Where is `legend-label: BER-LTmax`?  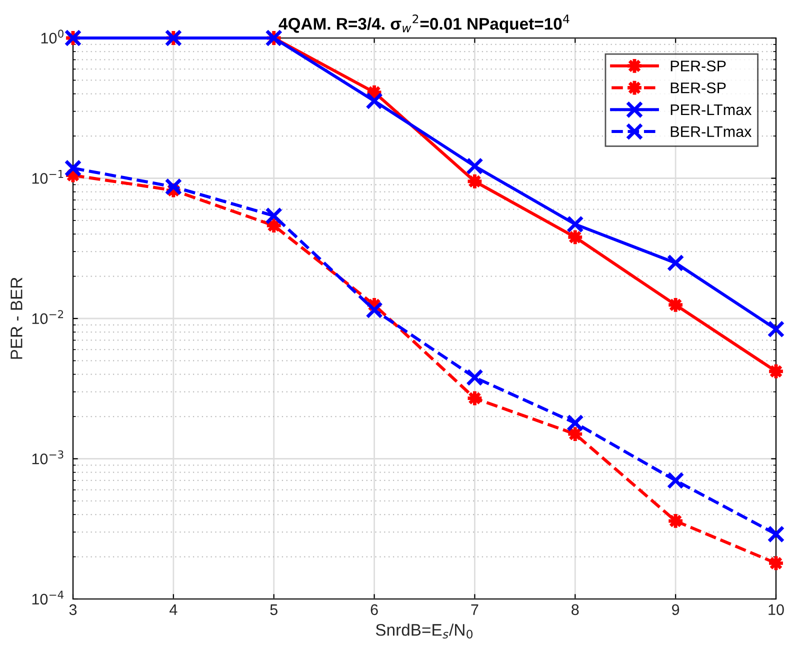 legend-label: BER-LTmax is located at coordinates (711, 132).